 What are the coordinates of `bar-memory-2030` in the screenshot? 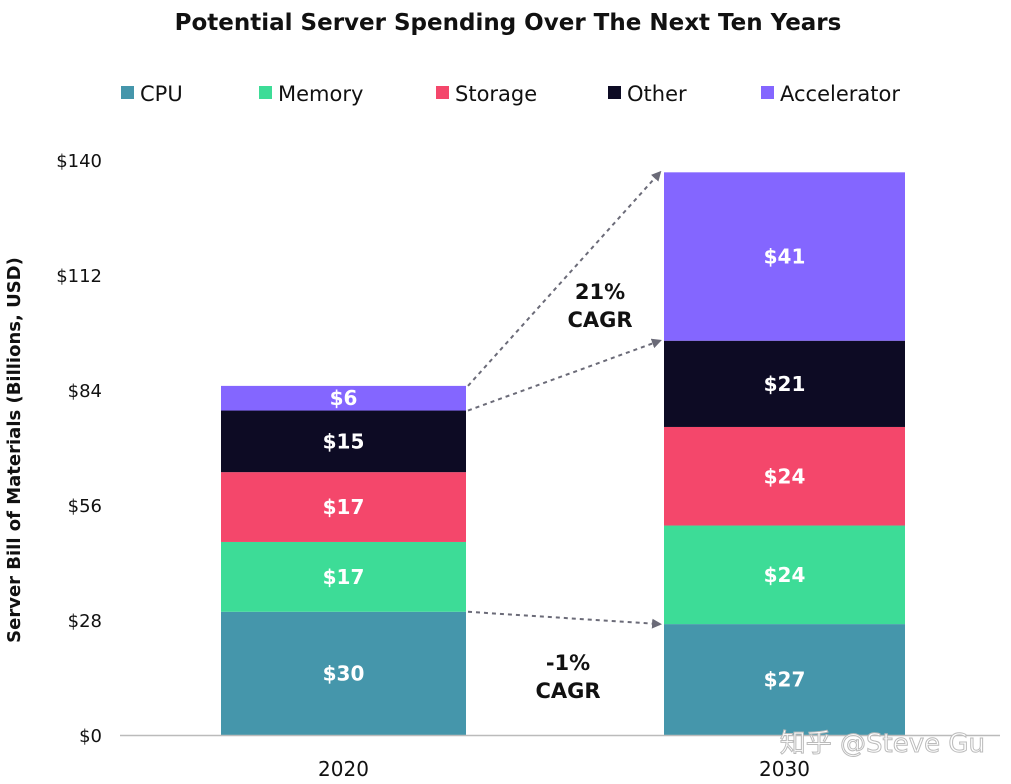 It's located at (784, 575).